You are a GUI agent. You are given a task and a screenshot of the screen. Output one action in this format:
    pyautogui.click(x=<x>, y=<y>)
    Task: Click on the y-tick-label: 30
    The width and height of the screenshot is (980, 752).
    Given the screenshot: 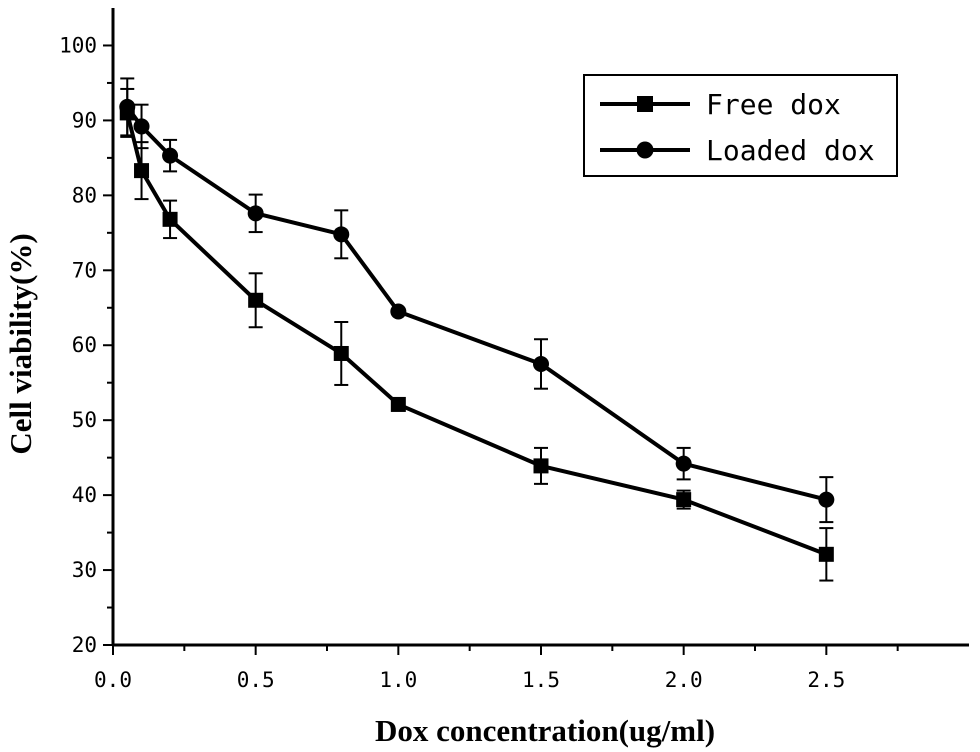 What is the action you would take?
    pyautogui.click(x=84, y=570)
    